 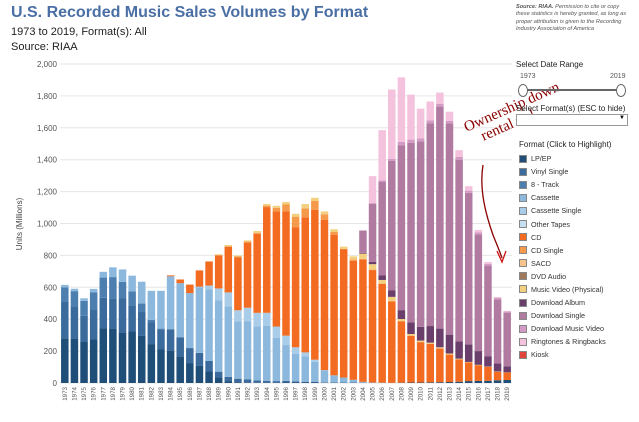 I want to click on legend-item: LP/EP, so click(x=578, y=158).